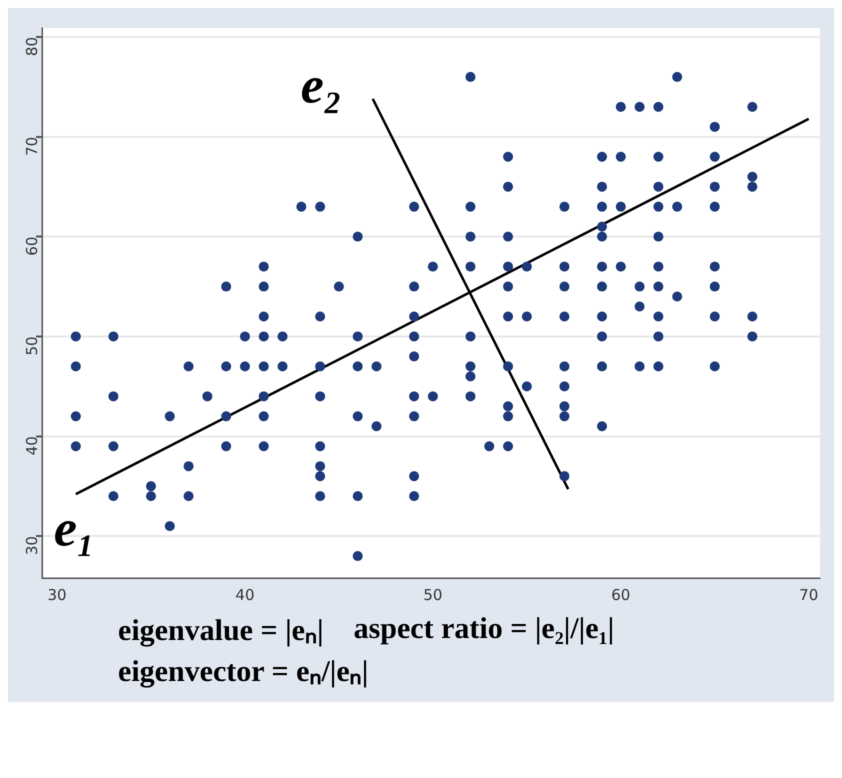 The width and height of the screenshot is (842, 778). What do you see at coordinates (808, 595) in the screenshot?
I see `x-tick-label: 70` at bounding box center [808, 595].